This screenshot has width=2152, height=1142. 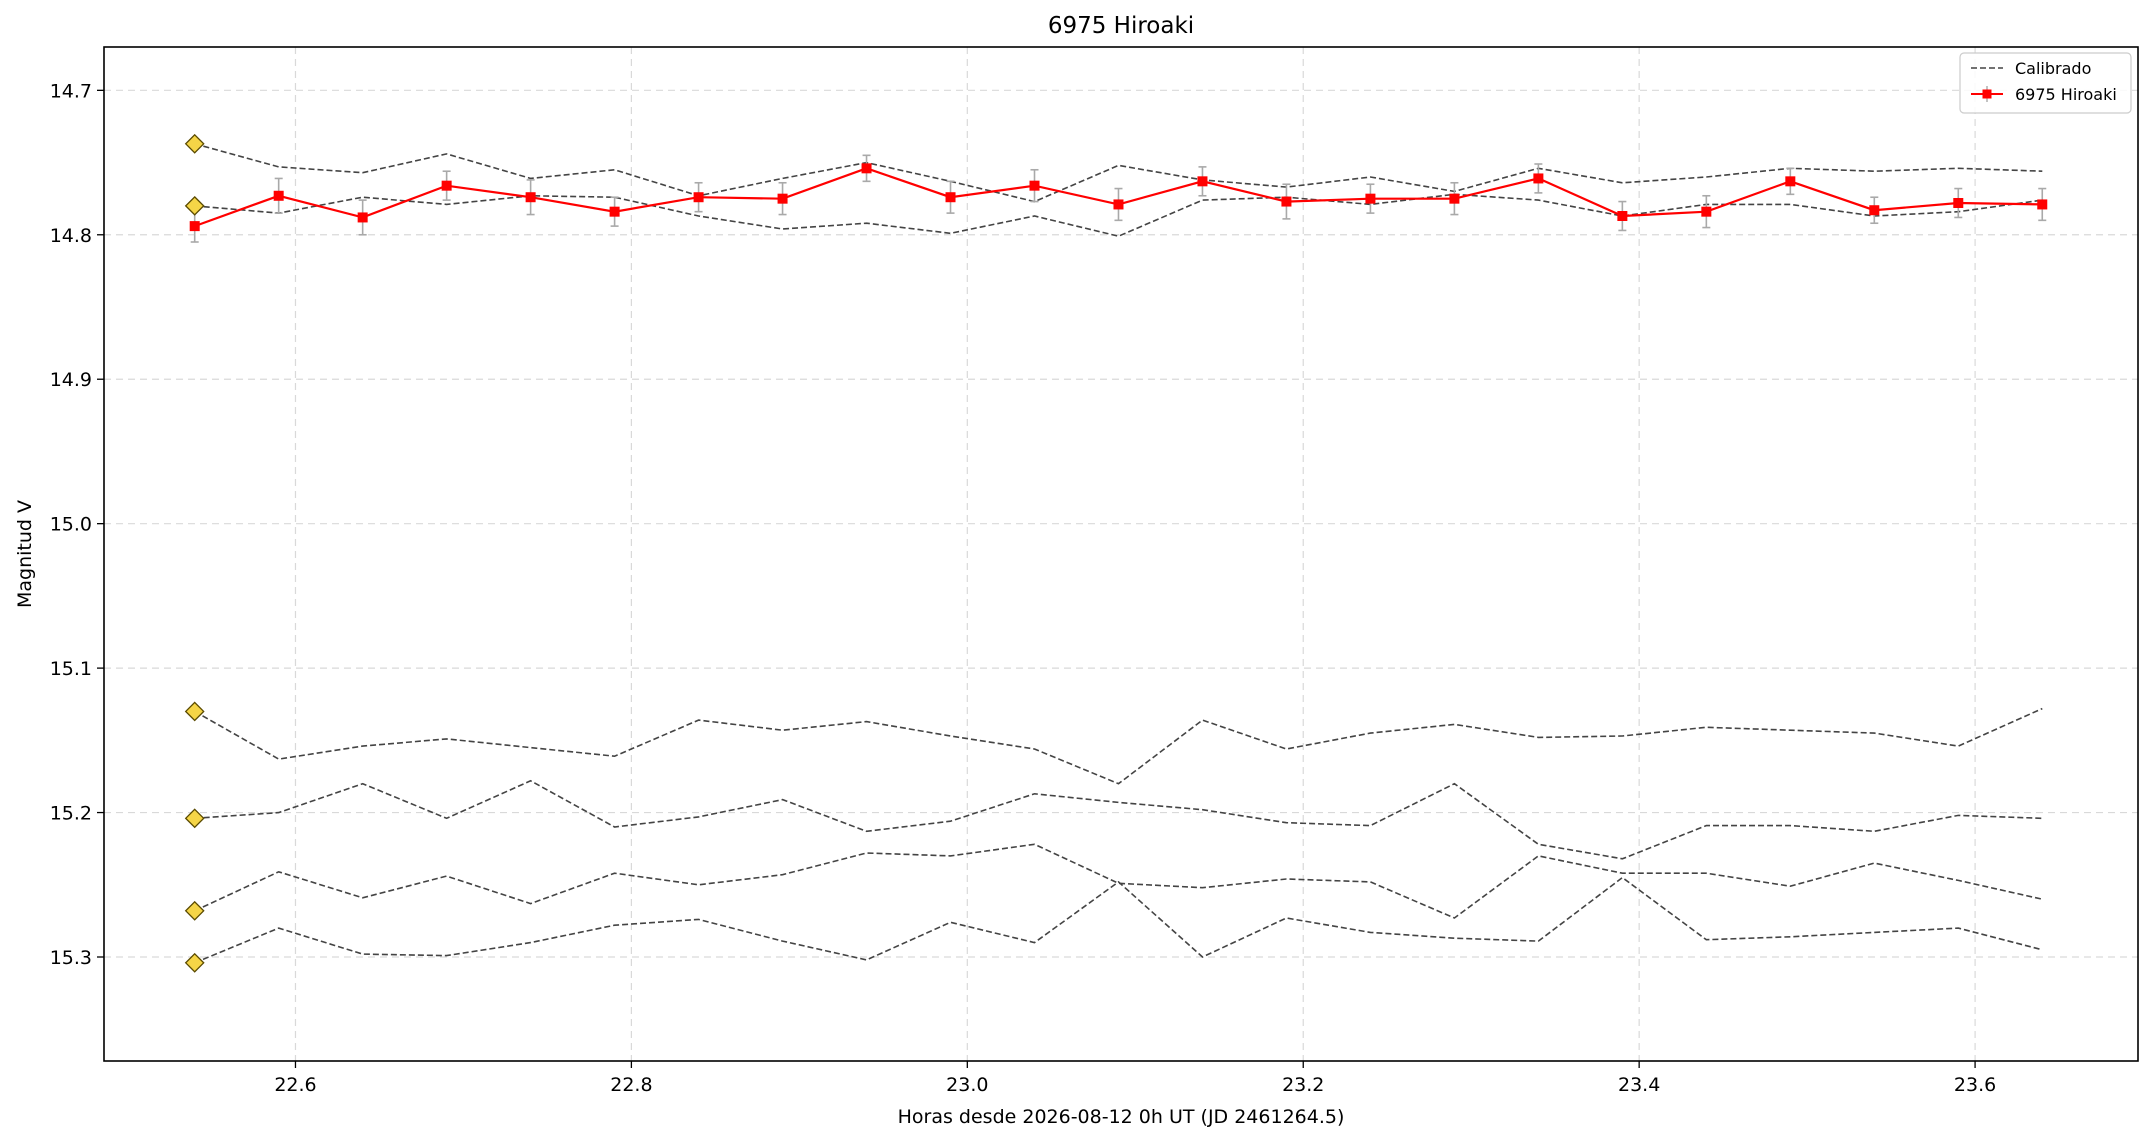 What do you see at coordinates (71, 525) in the screenshot?
I see `y-tick-label: 15.0` at bounding box center [71, 525].